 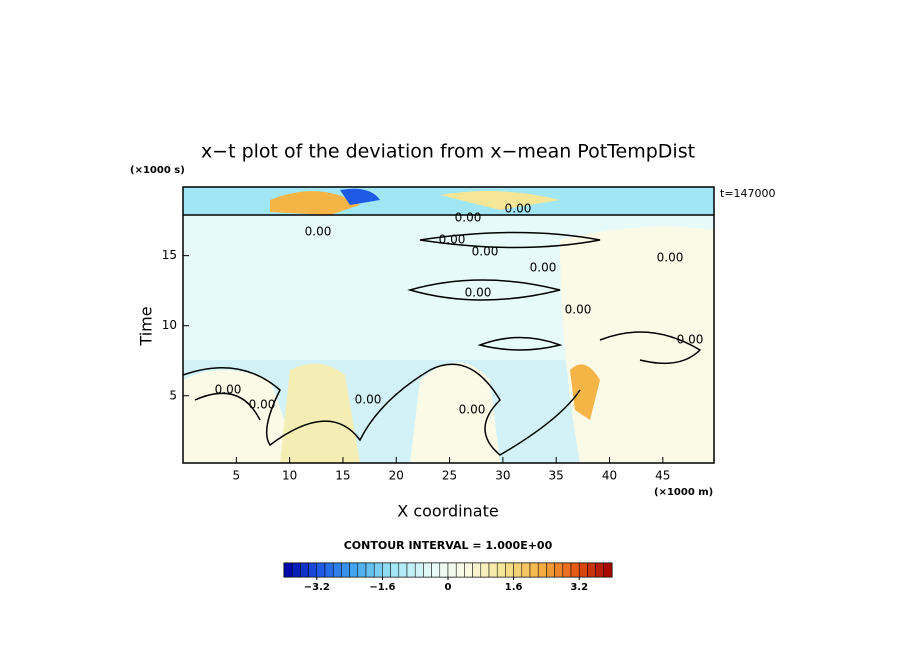 I want to click on x-tick-label: 10, so click(x=289, y=476).